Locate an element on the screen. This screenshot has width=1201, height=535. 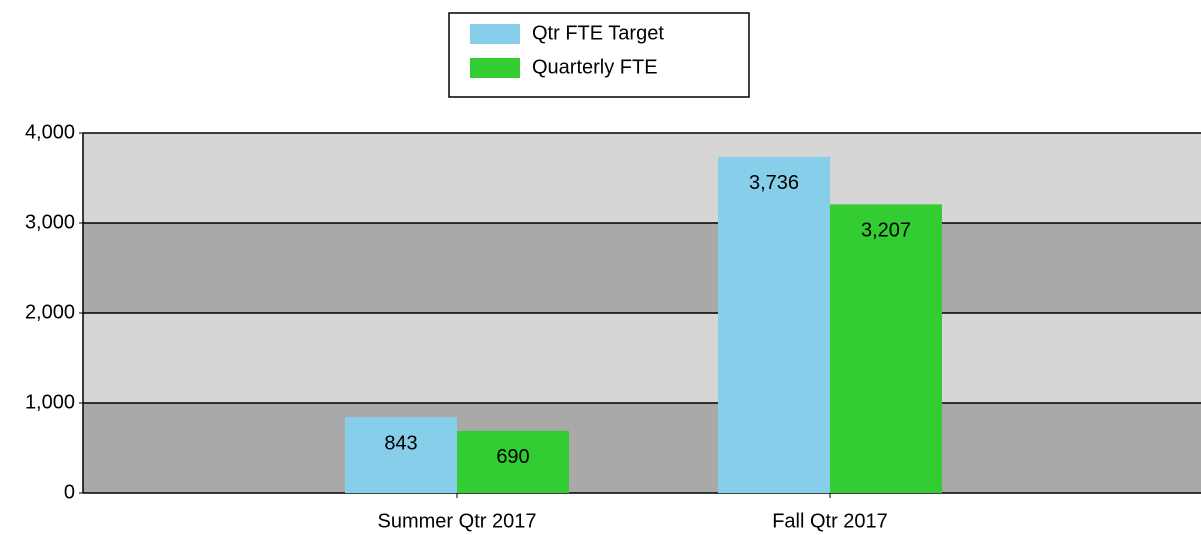
legend-label: Quarterly FTE is located at coordinates (595, 67).